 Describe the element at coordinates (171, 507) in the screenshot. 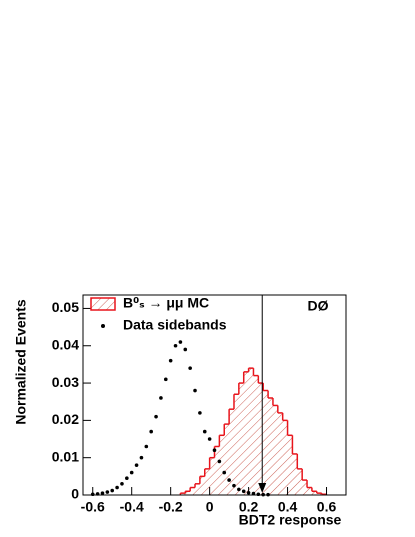

I see `x-tick-label: -0.2` at that location.